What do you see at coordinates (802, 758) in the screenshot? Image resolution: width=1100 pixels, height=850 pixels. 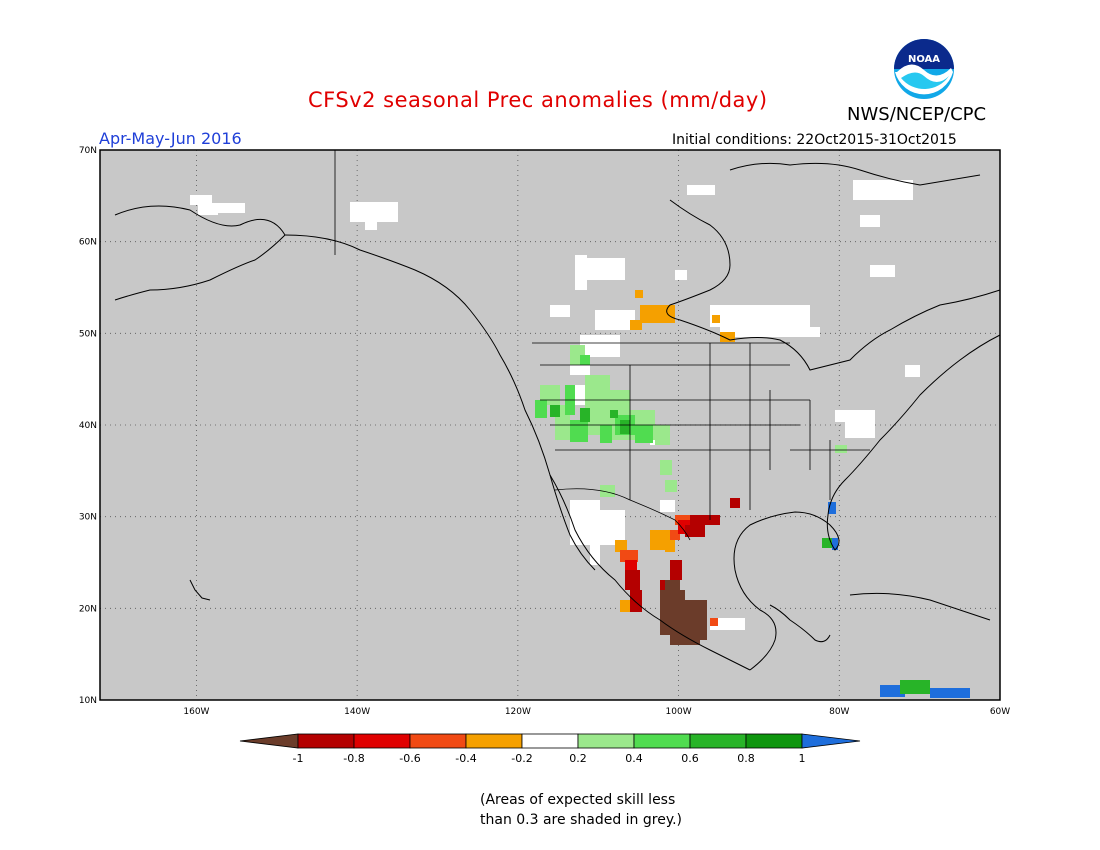 I see `legend-label: 1` at bounding box center [802, 758].